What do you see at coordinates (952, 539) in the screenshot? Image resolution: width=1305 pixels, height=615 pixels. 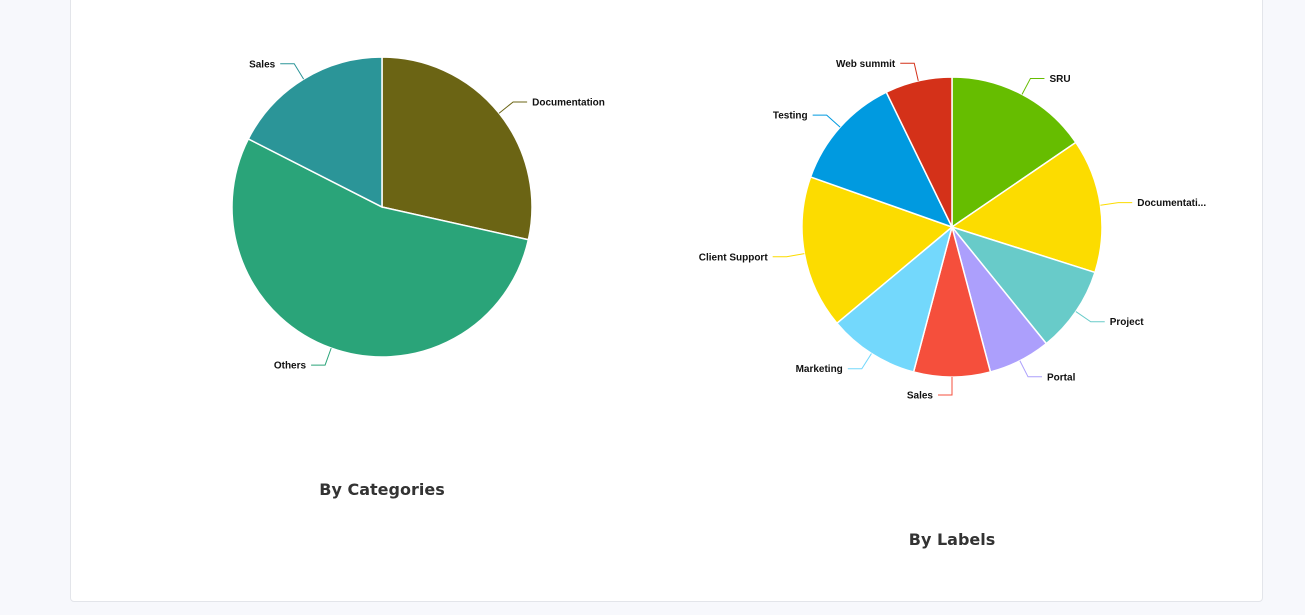 I see `chart-title-by-labels: By Labels` at bounding box center [952, 539].